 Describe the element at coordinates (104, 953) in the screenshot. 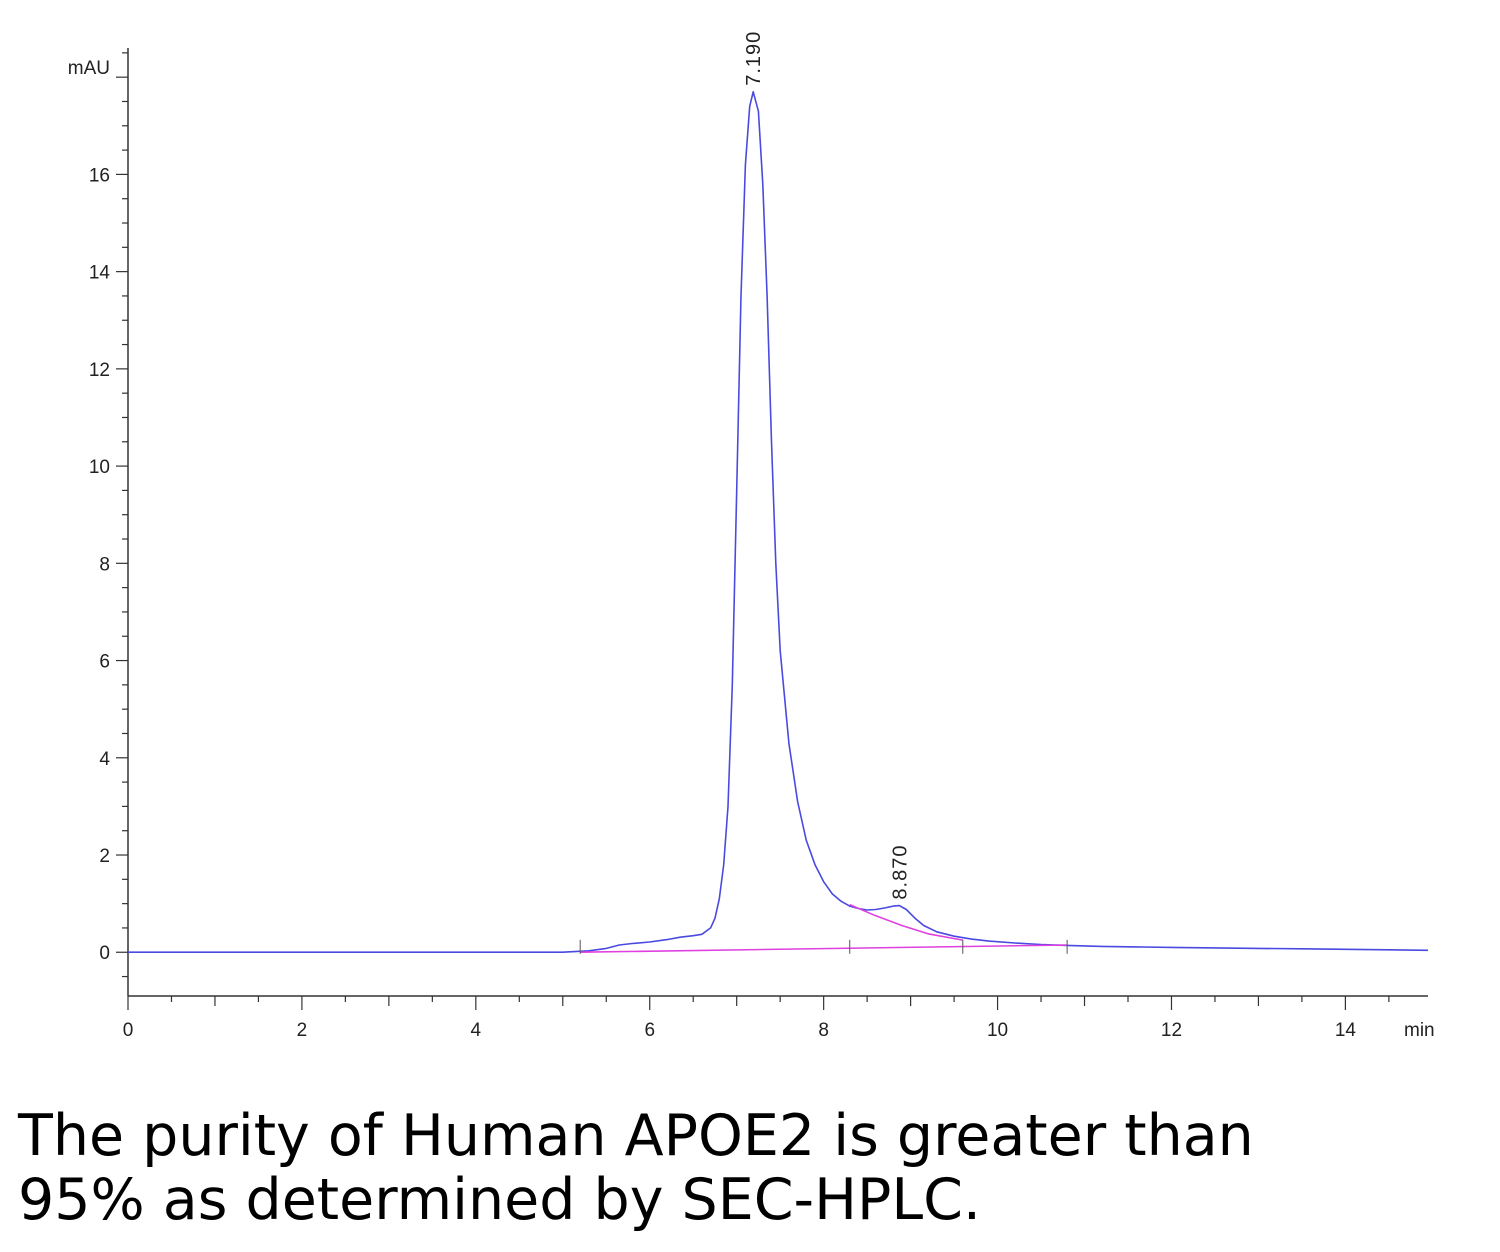

I see `y-tick-label: 0` at that location.